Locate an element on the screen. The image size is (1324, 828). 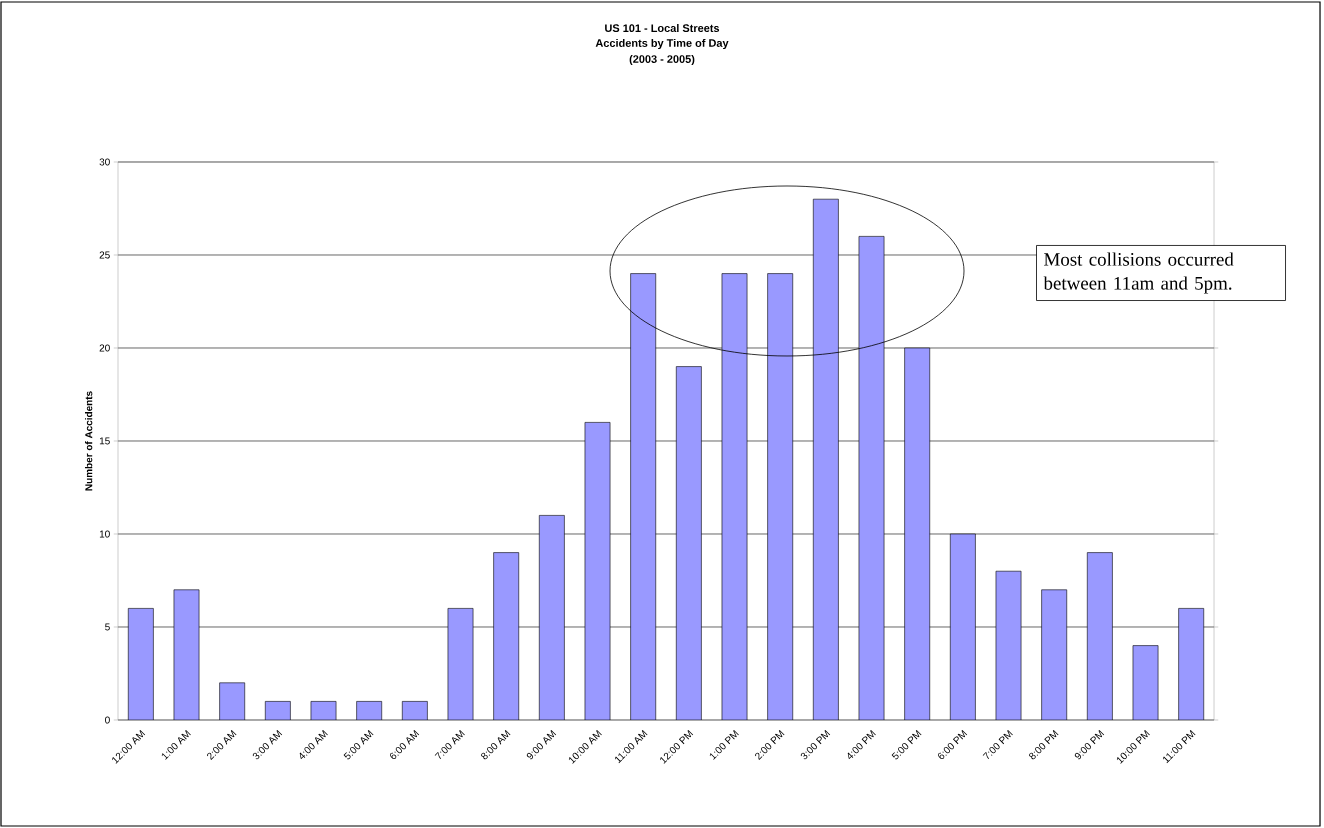
y-tick-label: 5 is located at coordinates (107, 627).